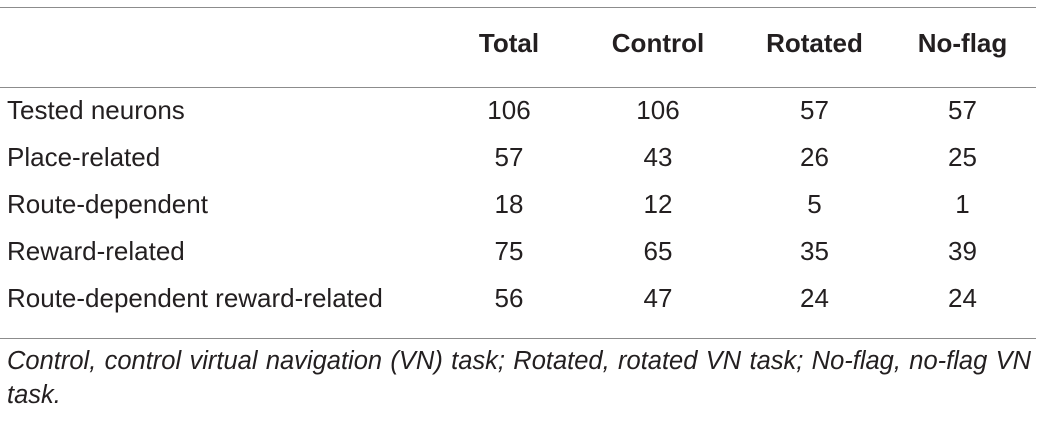  I want to click on cell-no-flag: 1, so click(962, 204).